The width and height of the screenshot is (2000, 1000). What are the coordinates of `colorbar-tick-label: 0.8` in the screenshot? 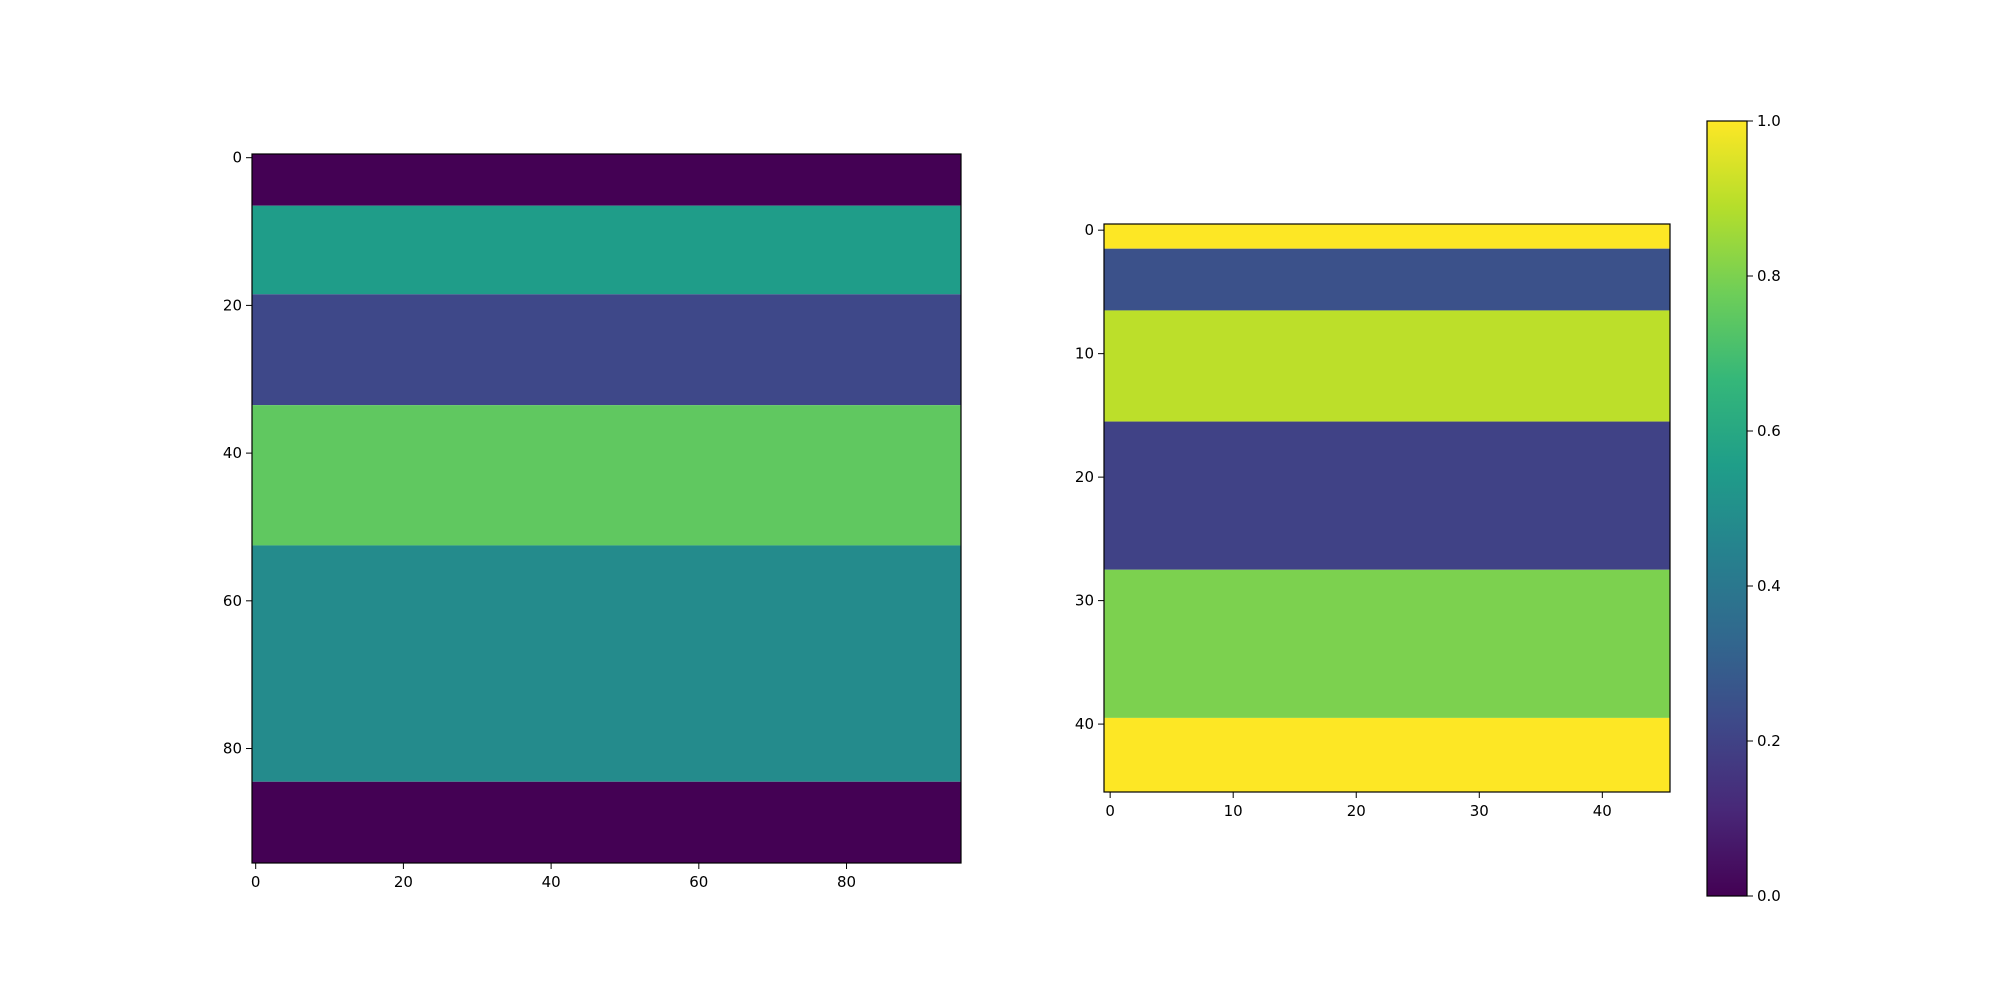 It's located at (1769, 276).